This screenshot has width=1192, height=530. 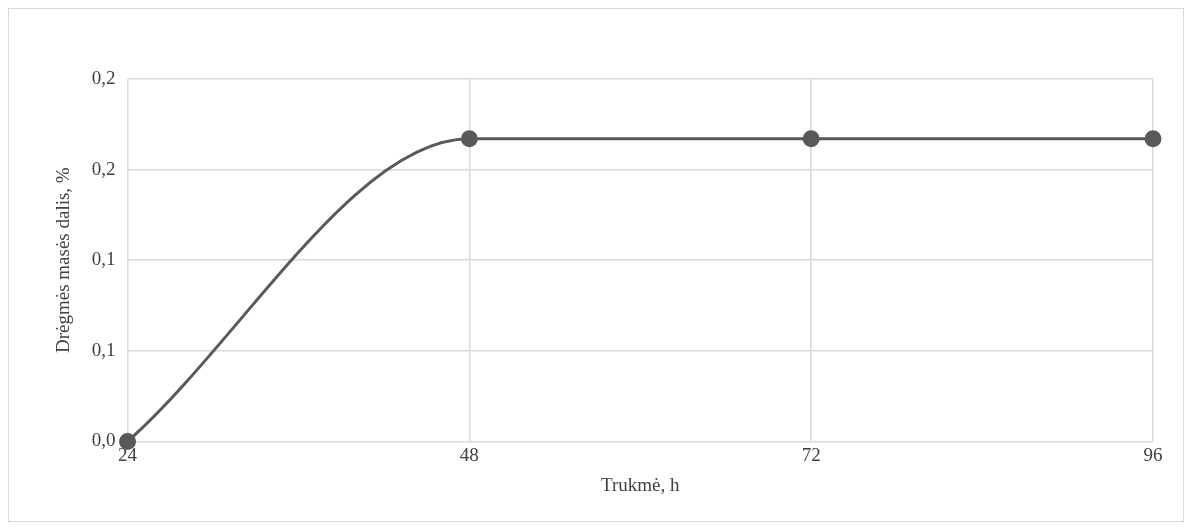 What do you see at coordinates (641, 484) in the screenshot?
I see `x-axis-title: Trukmė, h` at bounding box center [641, 484].